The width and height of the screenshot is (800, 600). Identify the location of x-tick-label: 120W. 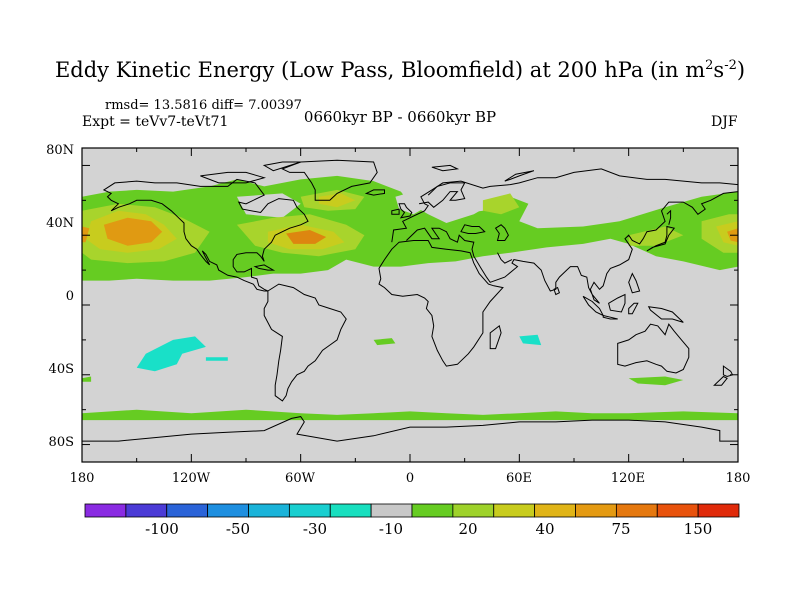
(191, 478).